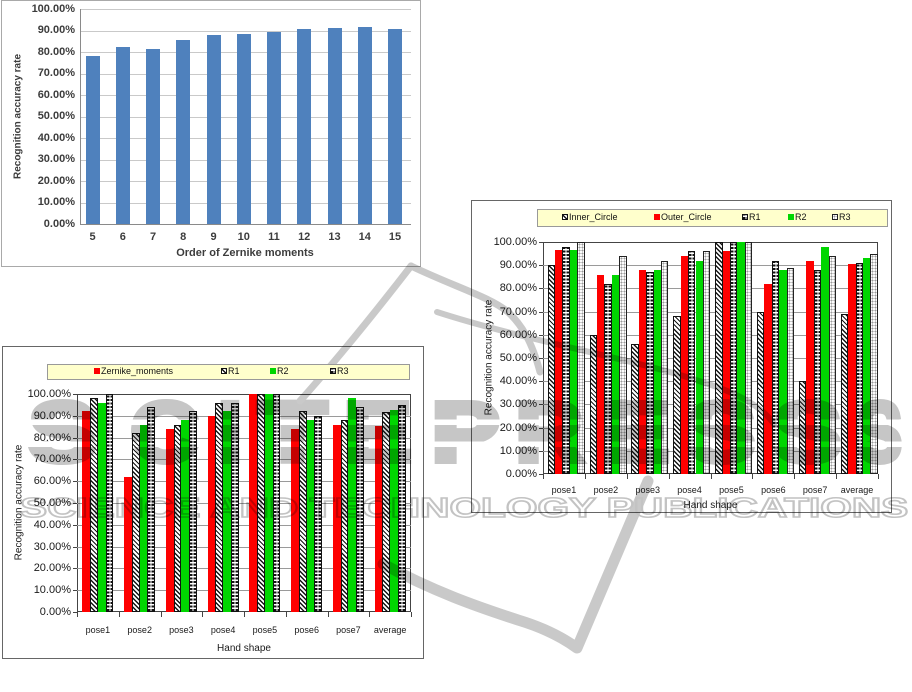 The height and width of the screenshot is (692, 912). Describe the element at coordinates (466, 432) in the screenshot. I see `svg-text: P` at that location.